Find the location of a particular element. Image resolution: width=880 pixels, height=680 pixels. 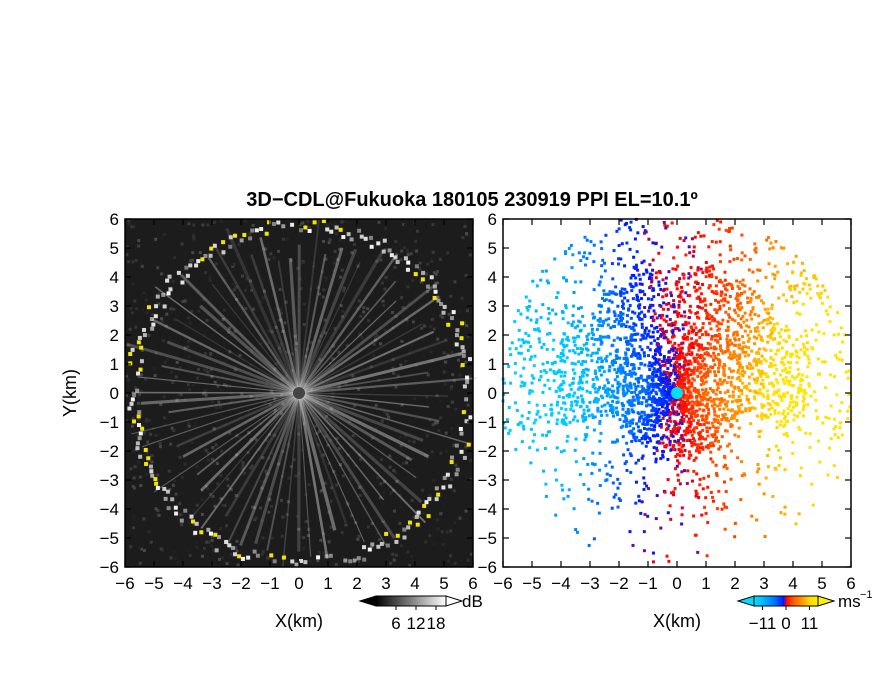

x-tick-label: 5 is located at coordinates (821, 583).